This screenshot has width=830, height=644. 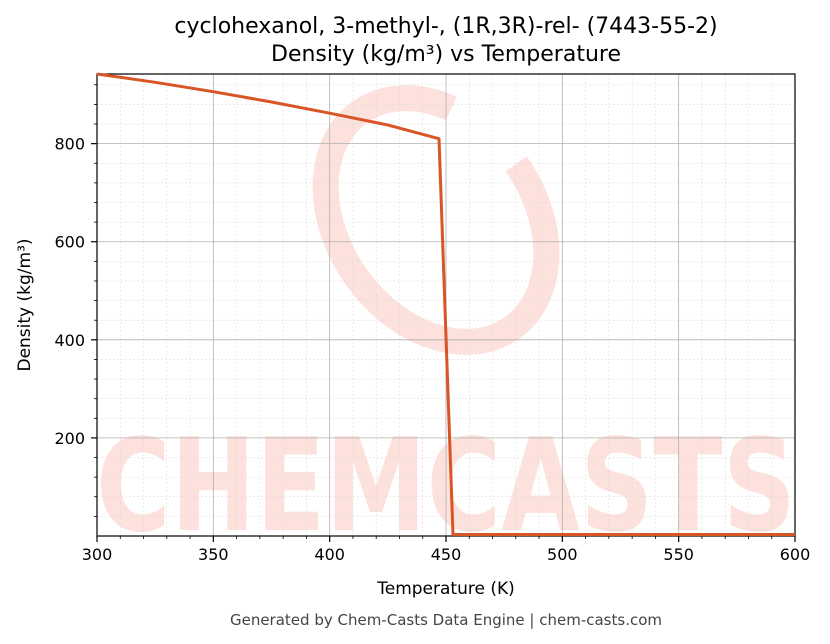 What do you see at coordinates (69, 144) in the screenshot?
I see `y-tick-label: 800` at bounding box center [69, 144].